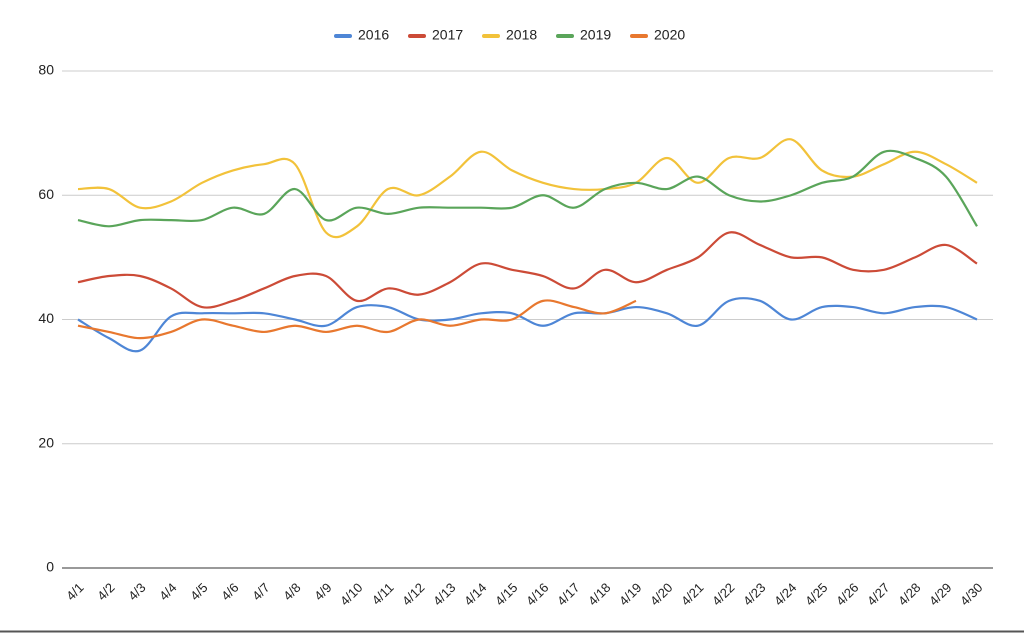 Image resolution: width=1024 pixels, height=633 pixels. Describe the element at coordinates (444, 594) in the screenshot. I see `x-tick-label: 4/13` at that location.